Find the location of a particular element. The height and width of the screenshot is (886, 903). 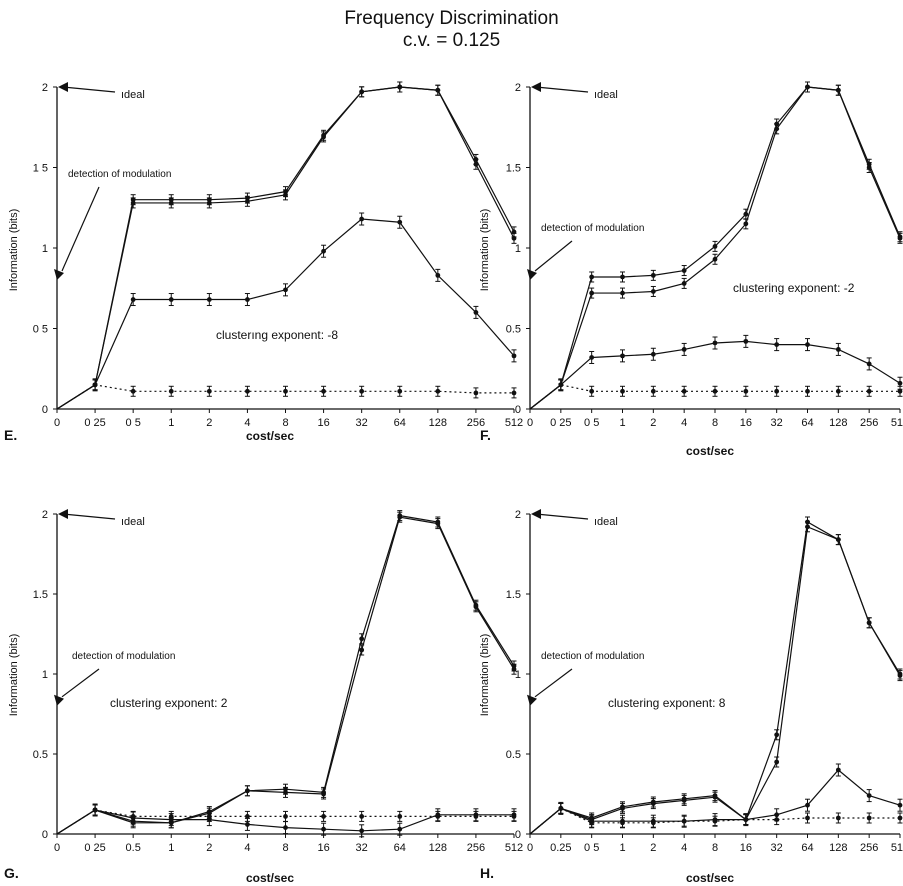

x-tick-label: 0.5 is located at coordinates (133, 848).